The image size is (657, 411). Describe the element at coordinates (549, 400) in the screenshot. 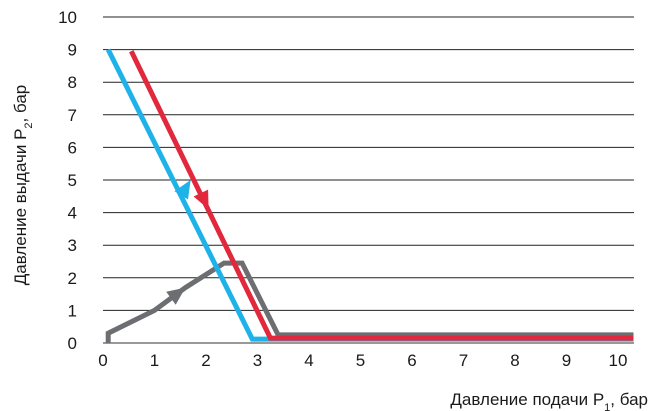

I see `x-axis-title: Давление подачи P1, бар` at that location.